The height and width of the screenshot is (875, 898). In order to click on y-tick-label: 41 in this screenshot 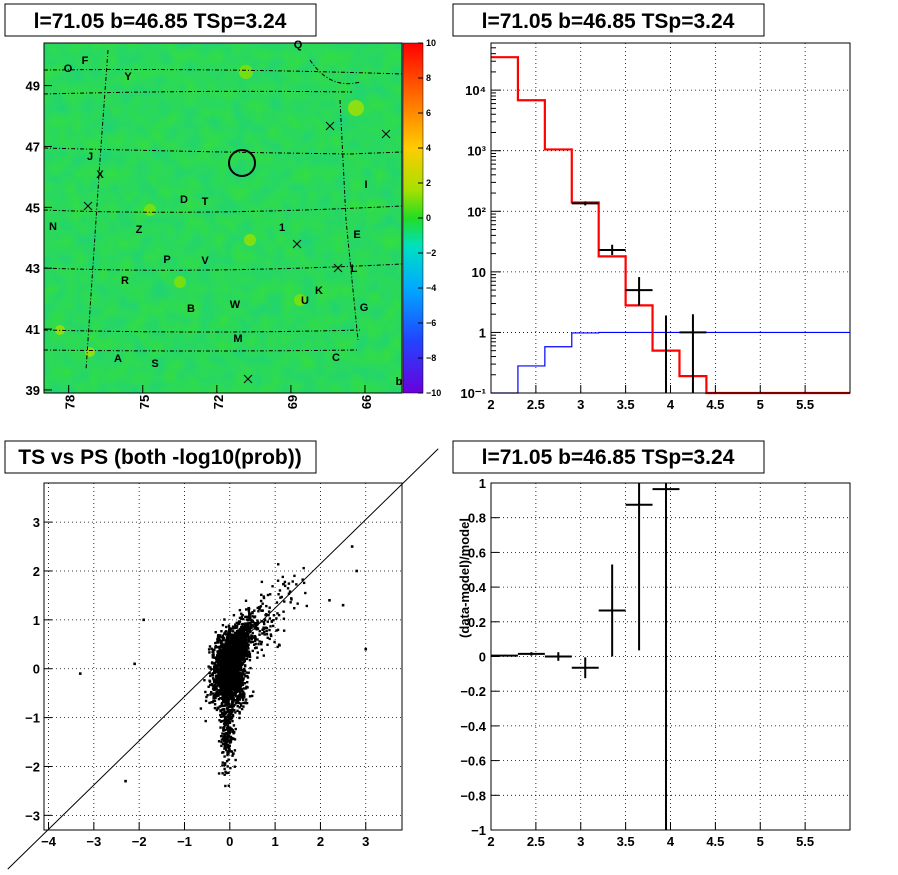, I will do `click(33, 329)`.